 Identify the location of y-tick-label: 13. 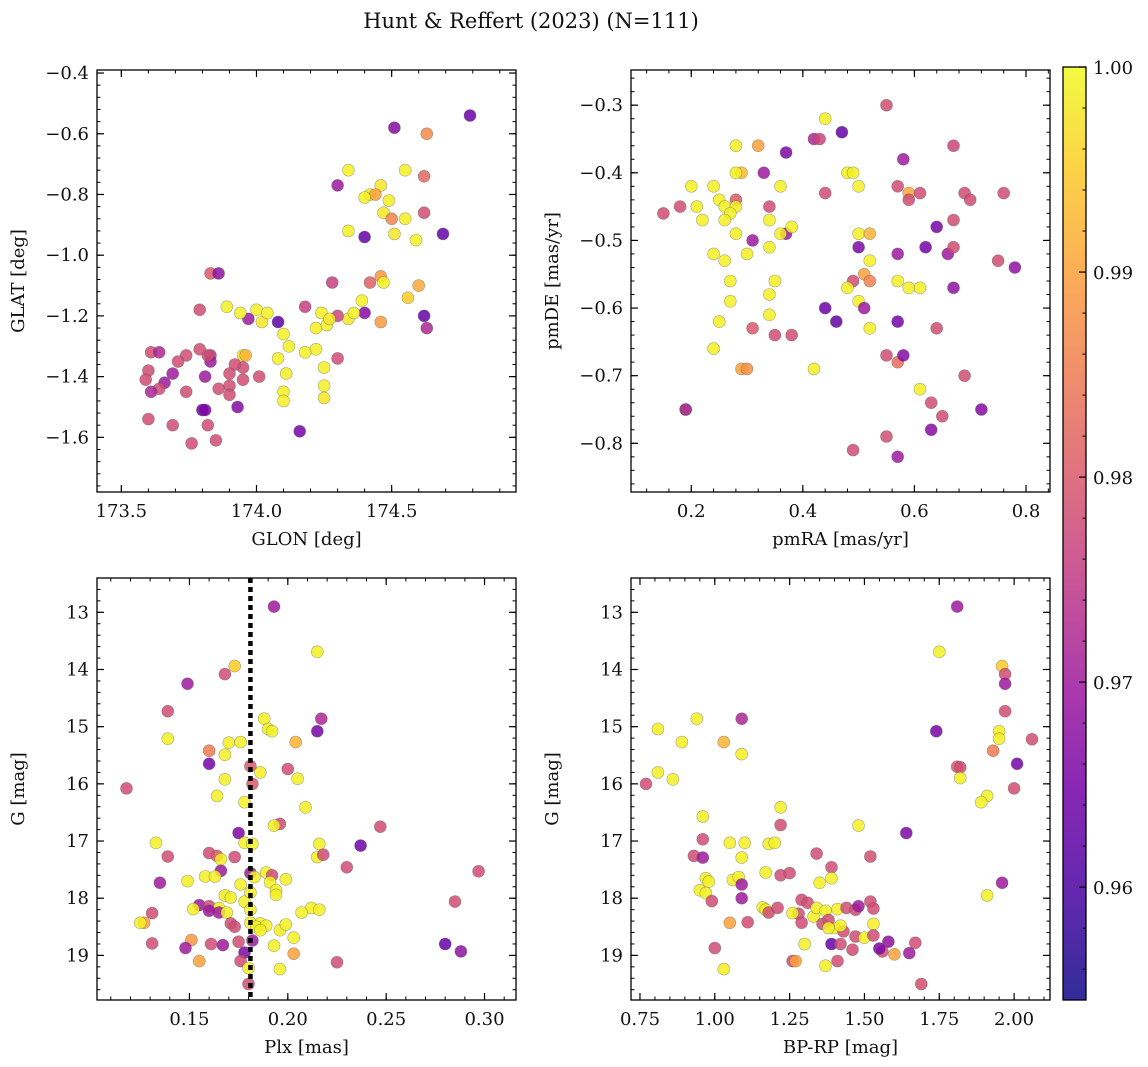
(611, 612).